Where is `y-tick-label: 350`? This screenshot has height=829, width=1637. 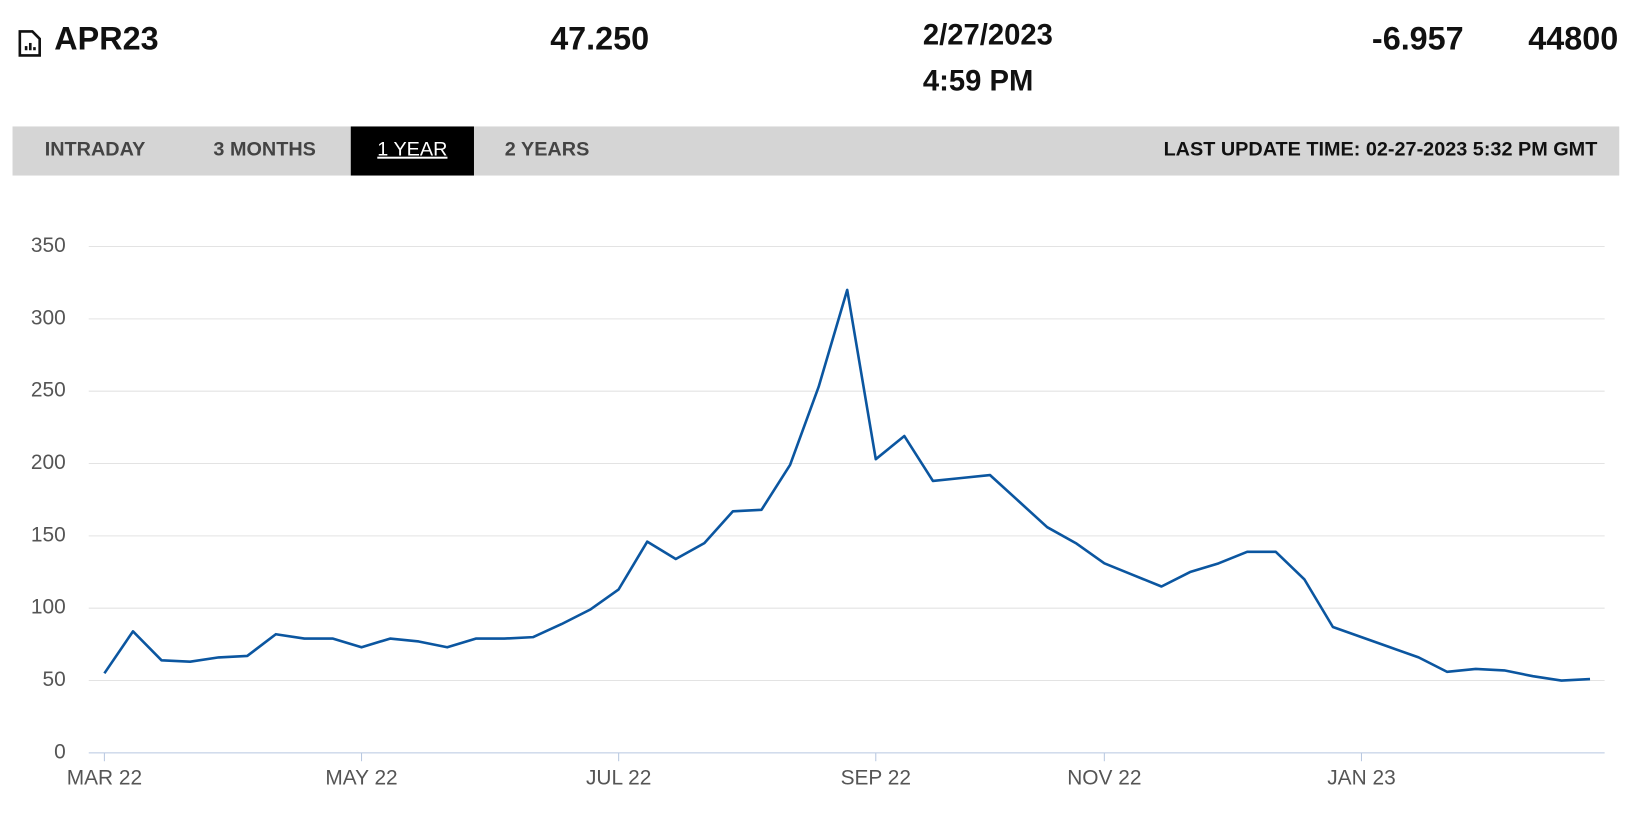 y-tick-label: 350 is located at coordinates (48, 245).